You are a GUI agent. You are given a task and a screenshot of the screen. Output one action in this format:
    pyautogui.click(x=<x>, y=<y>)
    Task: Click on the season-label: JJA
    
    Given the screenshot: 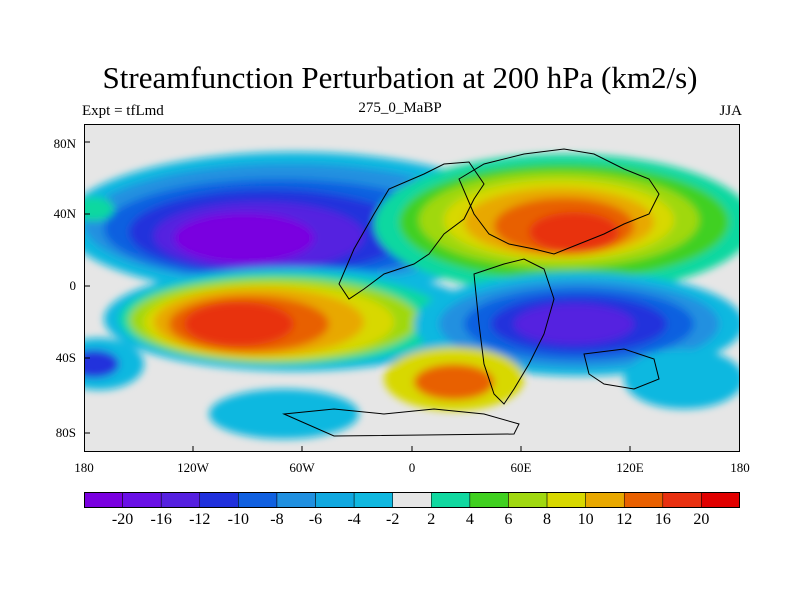 What is the action you would take?
    pyautogui.click(x=730, y=111)
    